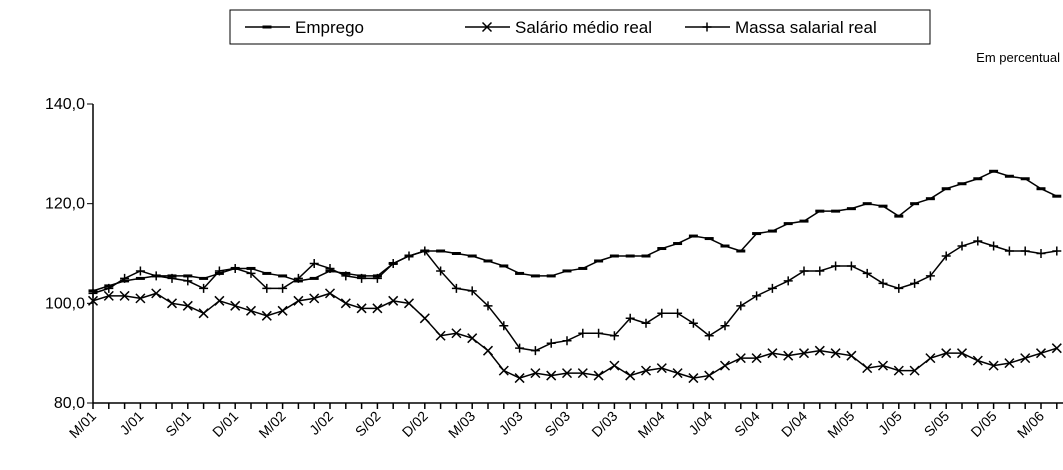 Image resolution: width=1063 pixels, height=470 pixels. Describe the element at coordinates (65, 204) in the screenshot. I see `y-tick-label: 120,0` at that location.